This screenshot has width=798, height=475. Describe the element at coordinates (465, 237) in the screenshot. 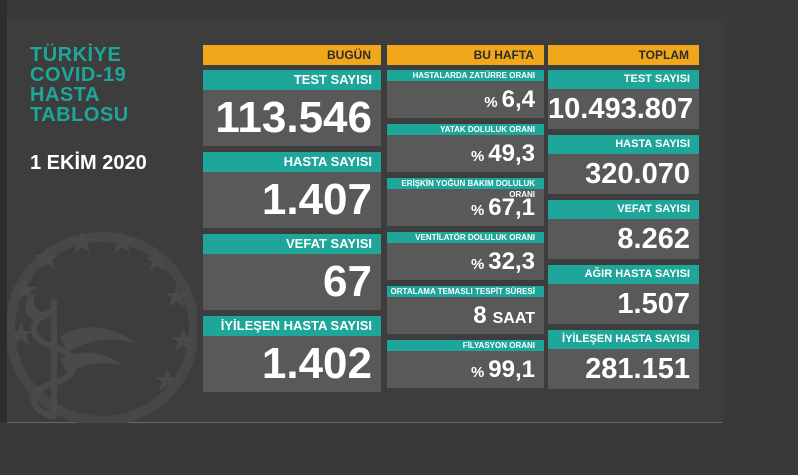

I see `card-label: VENTİLATÖR DOLULUK ORANI` at that location.